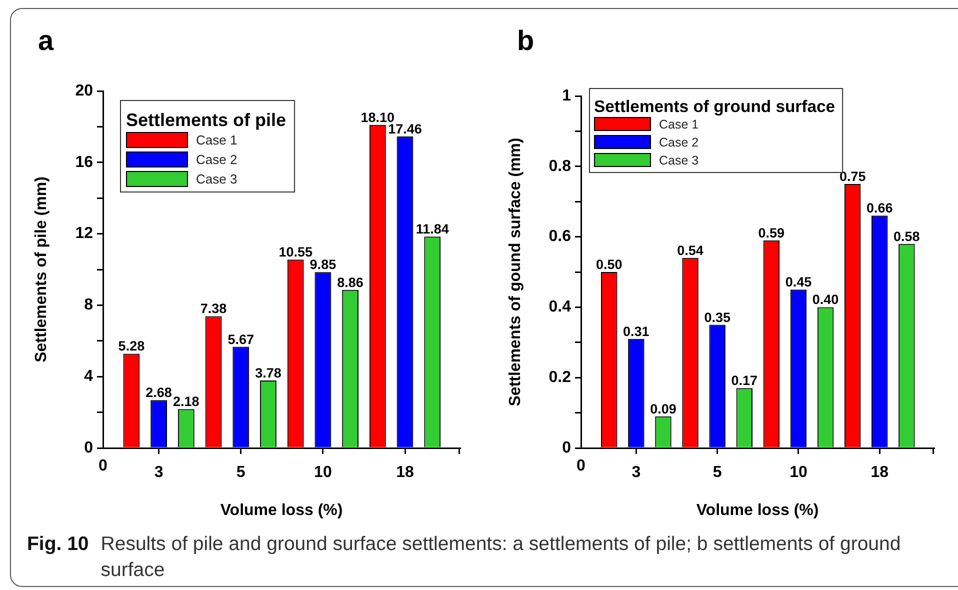 The image size is (958, 590). Describe the element at coordinates (295, 252) in the screenshot. I see `data-label: 10.55` at that location.